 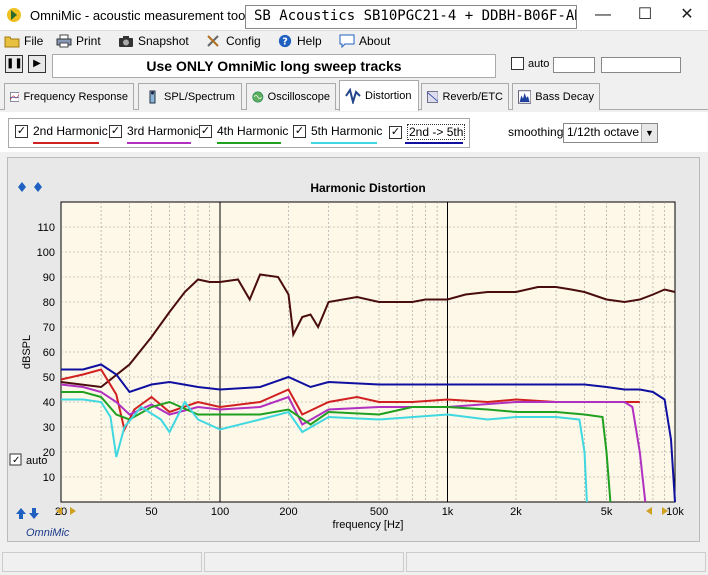 I want to click on bass-decay-icon, so click(x=525, y=97).